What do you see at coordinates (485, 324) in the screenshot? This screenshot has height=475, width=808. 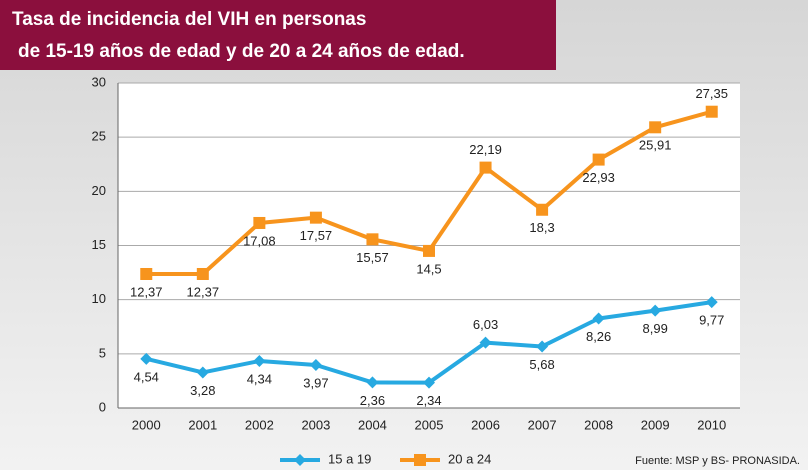 I see `data-label: 6,03` at bounding box center [485, 324].